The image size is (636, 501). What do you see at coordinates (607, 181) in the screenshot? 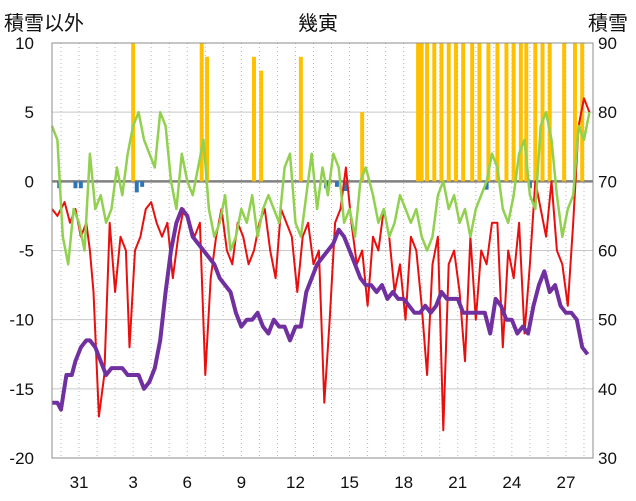
I see `y-right-tick-label: 70` at bounding box center [607, 181].